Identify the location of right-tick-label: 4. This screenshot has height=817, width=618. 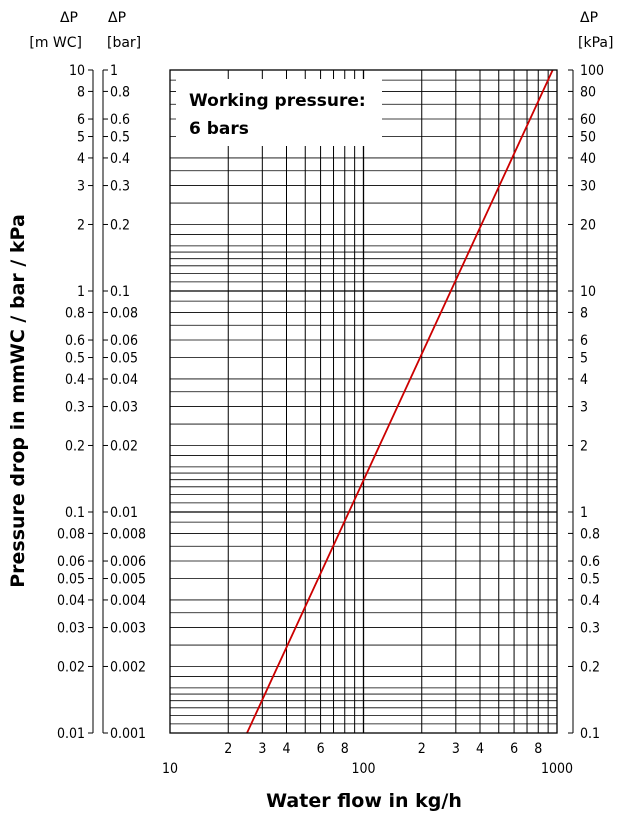
(584, 380).